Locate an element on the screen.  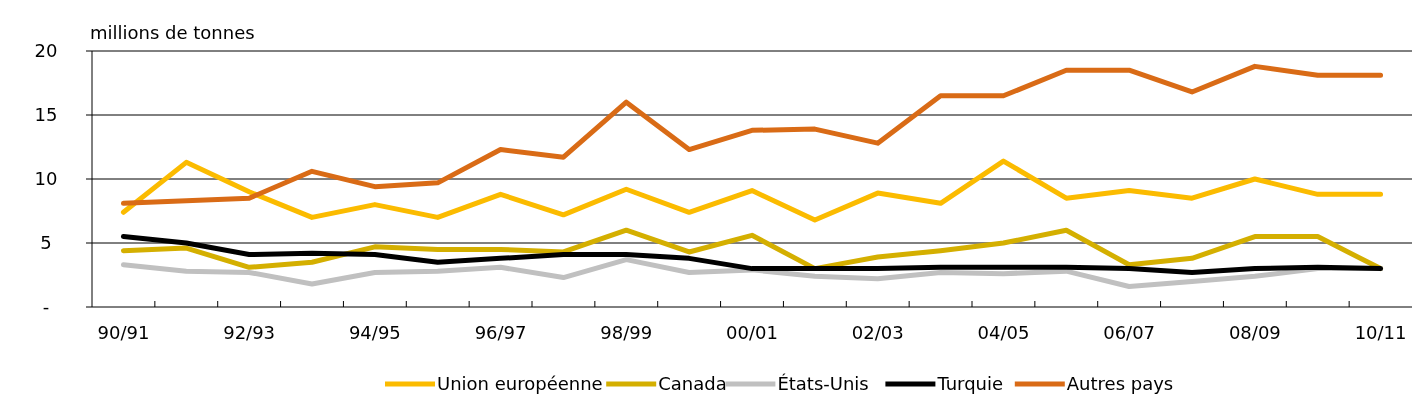
x-tick-label: 02/03 is located at coordinates (877, 332).